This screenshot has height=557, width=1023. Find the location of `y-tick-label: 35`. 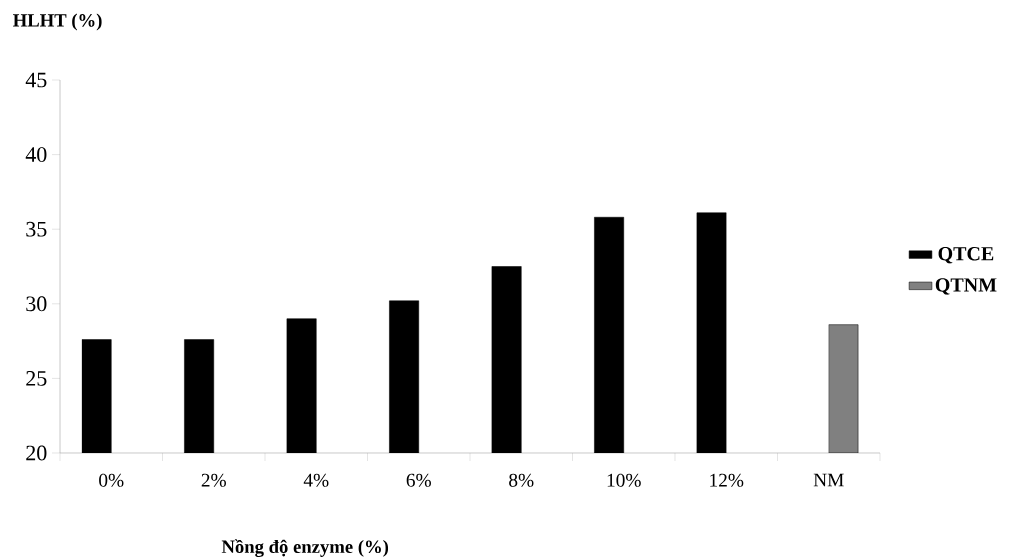

y-tick-label: 35 is located at coordinates (36, 229).